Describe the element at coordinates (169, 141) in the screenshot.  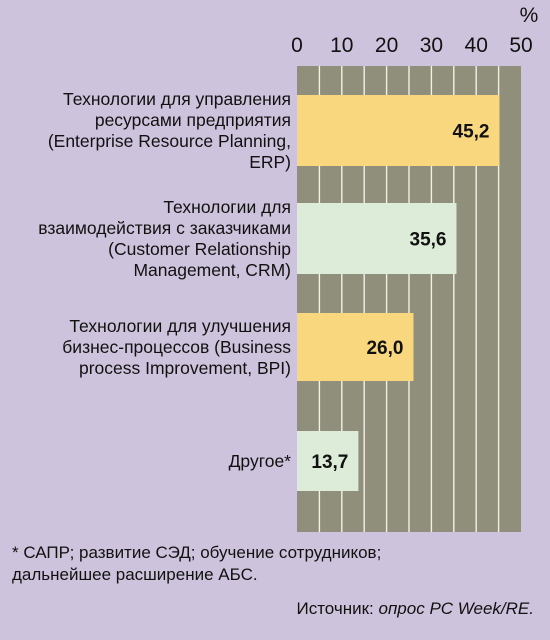
I see `category-label: (Enterprise Resource Planning,` at that location.